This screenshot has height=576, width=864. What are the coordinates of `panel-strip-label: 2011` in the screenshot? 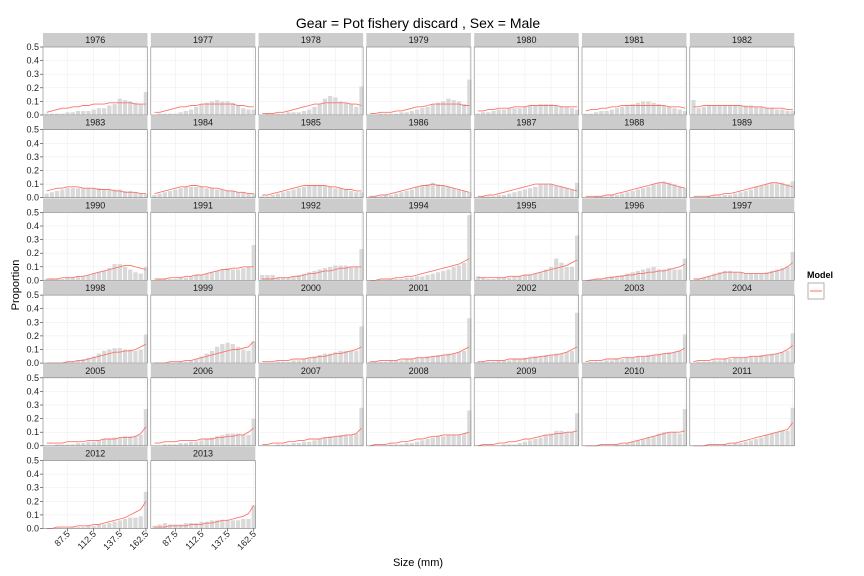 It's located at (741, 371).